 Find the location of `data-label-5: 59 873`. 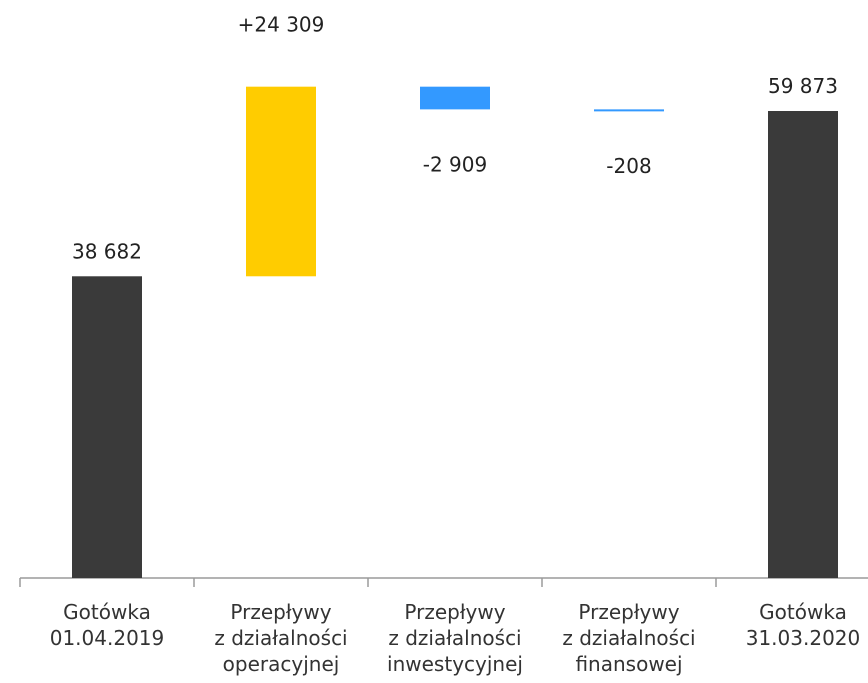

data-label-5: 59 873 is located at coordinates (803, 86).